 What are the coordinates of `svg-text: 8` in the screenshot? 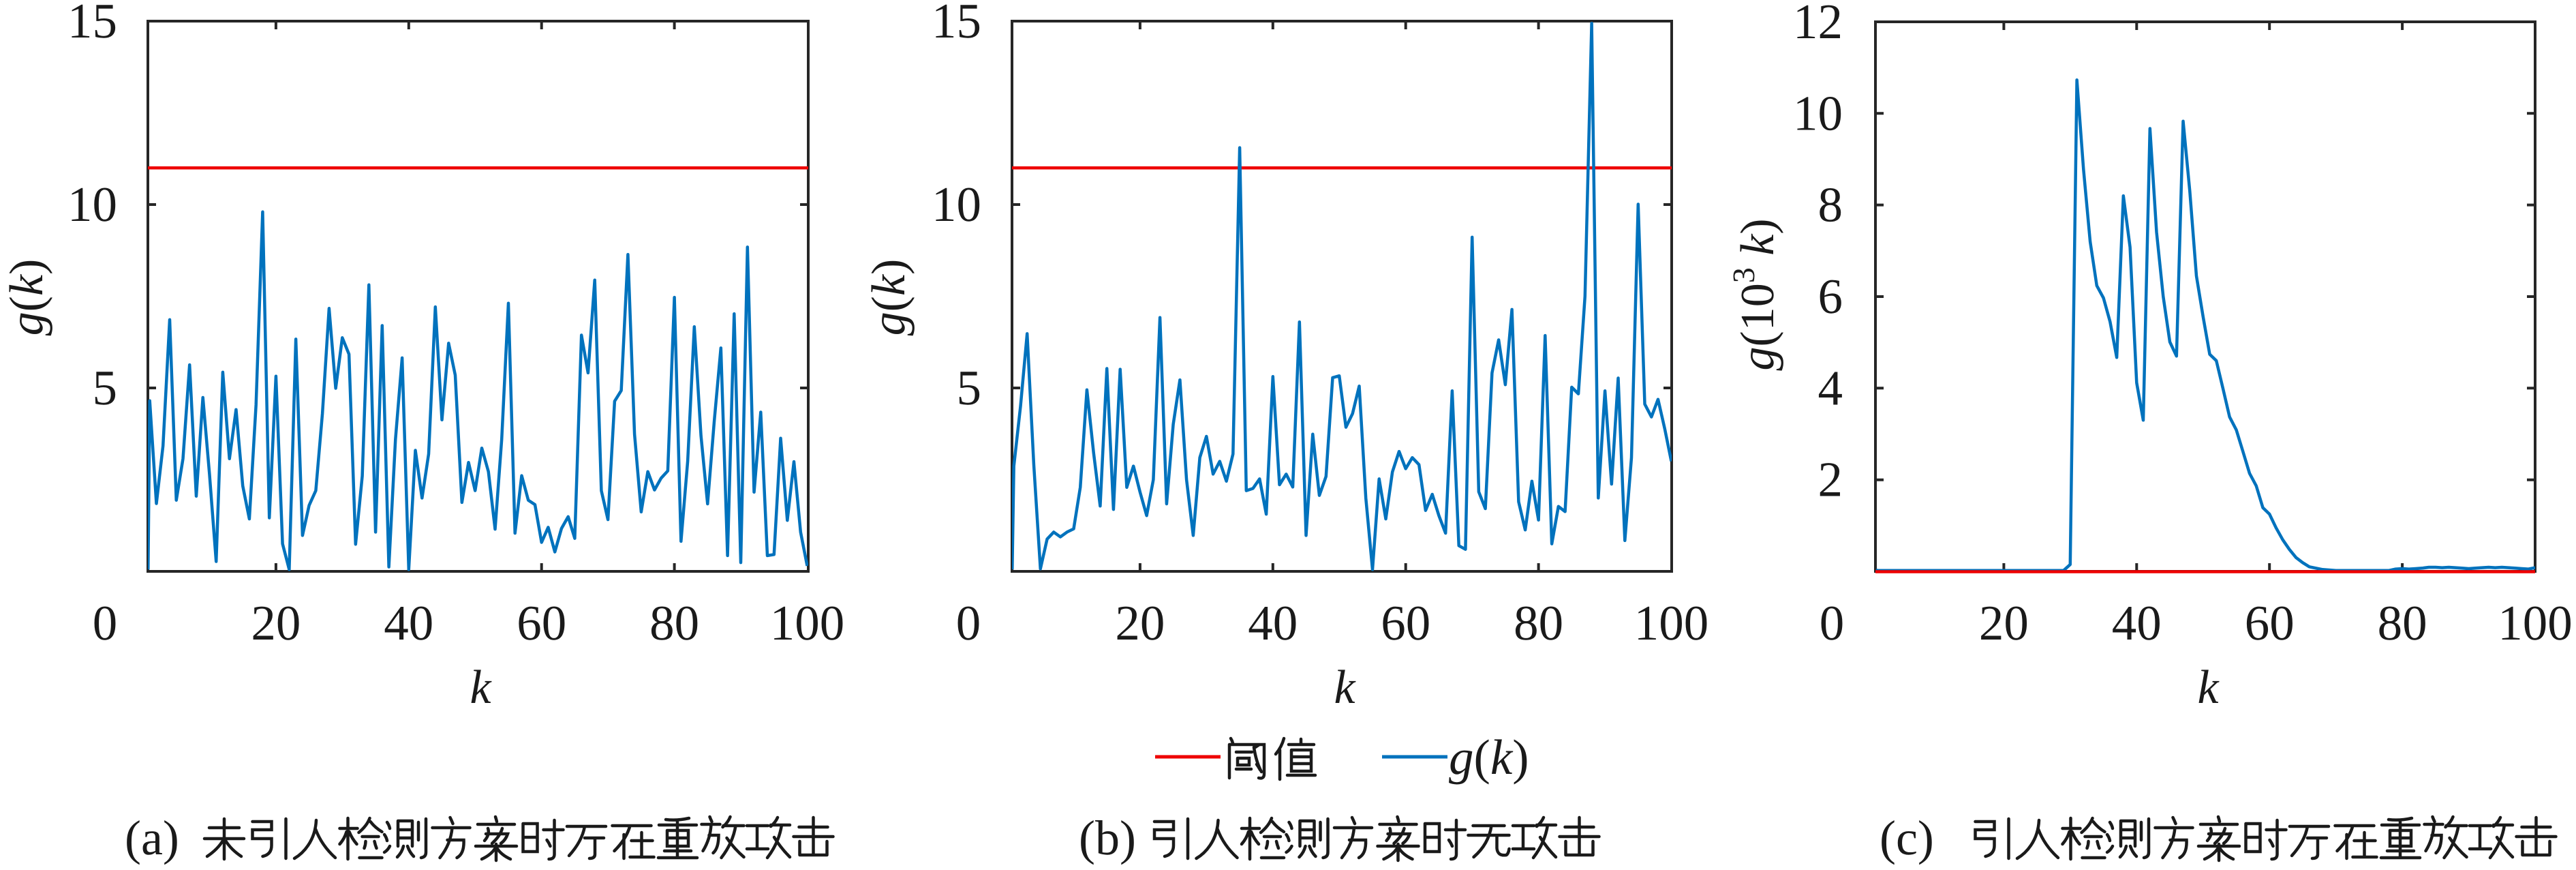 It's located at (1831, 204).